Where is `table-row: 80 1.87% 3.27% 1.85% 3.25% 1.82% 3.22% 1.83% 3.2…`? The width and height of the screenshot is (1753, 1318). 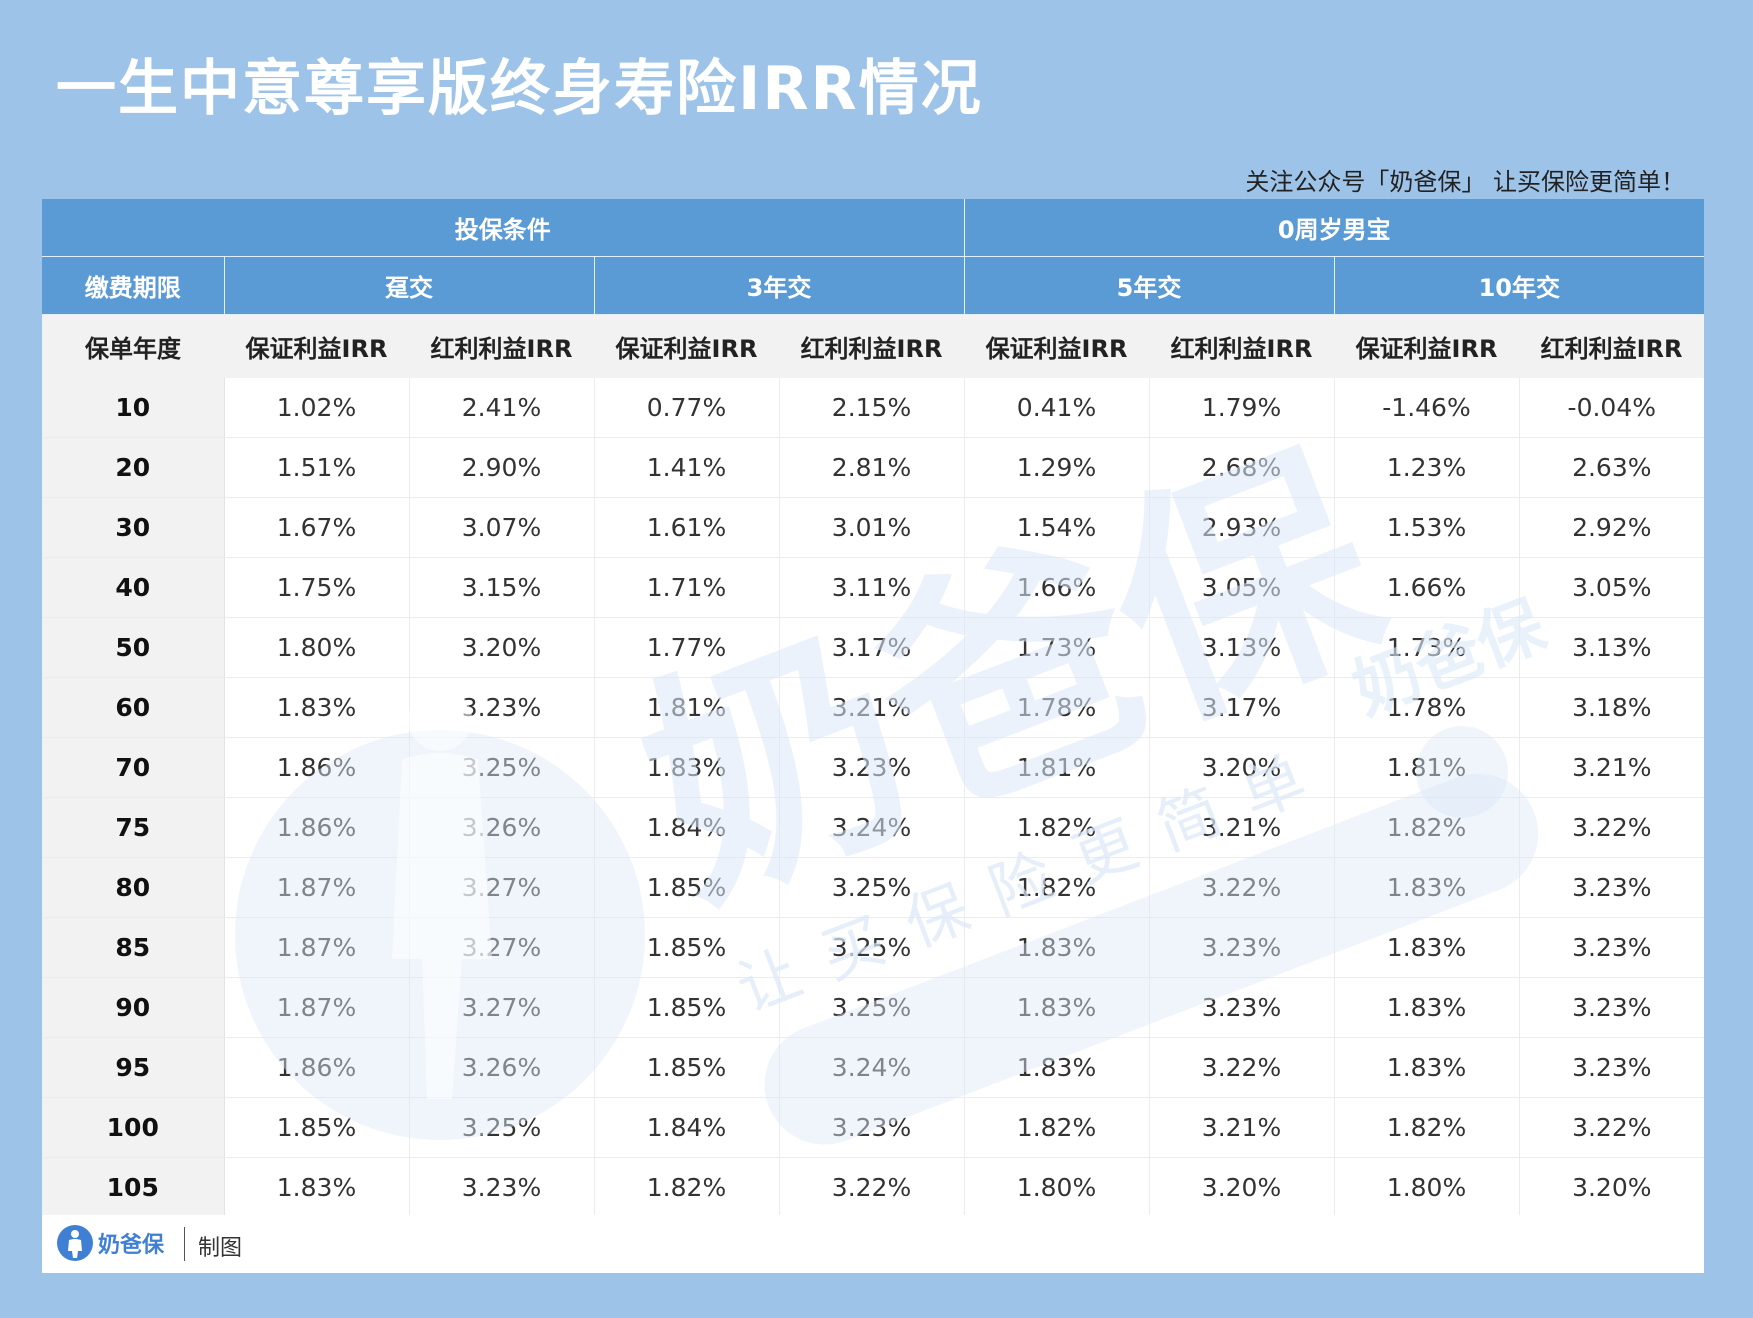
table-row: 80 1.87% 3.27% 1.85% 3.25% 1.82% 3.22% 1.83% 3.2… is located at coordinates (873, 887).